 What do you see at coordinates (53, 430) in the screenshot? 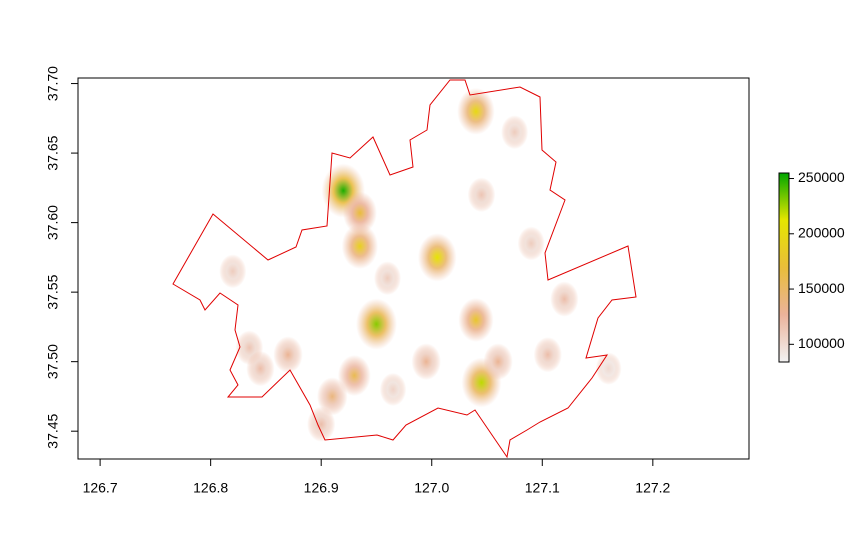
I see `y-tick-label: 37.45` at bounding box center [53, 430].